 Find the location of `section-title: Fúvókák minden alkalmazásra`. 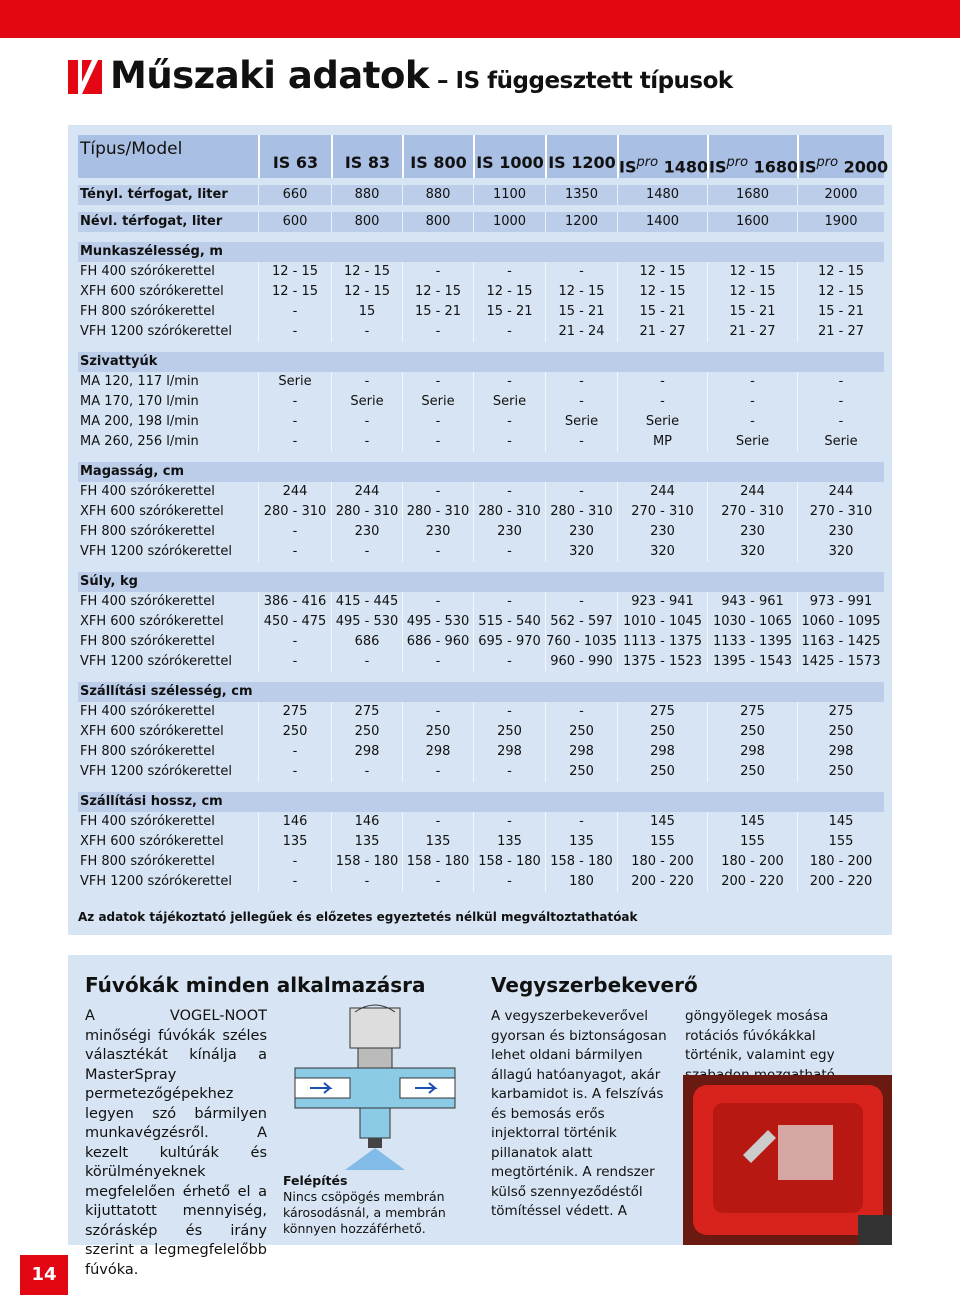

section-title: Fúvókák minden alkalmazásra is located at coordinates (255, 985).